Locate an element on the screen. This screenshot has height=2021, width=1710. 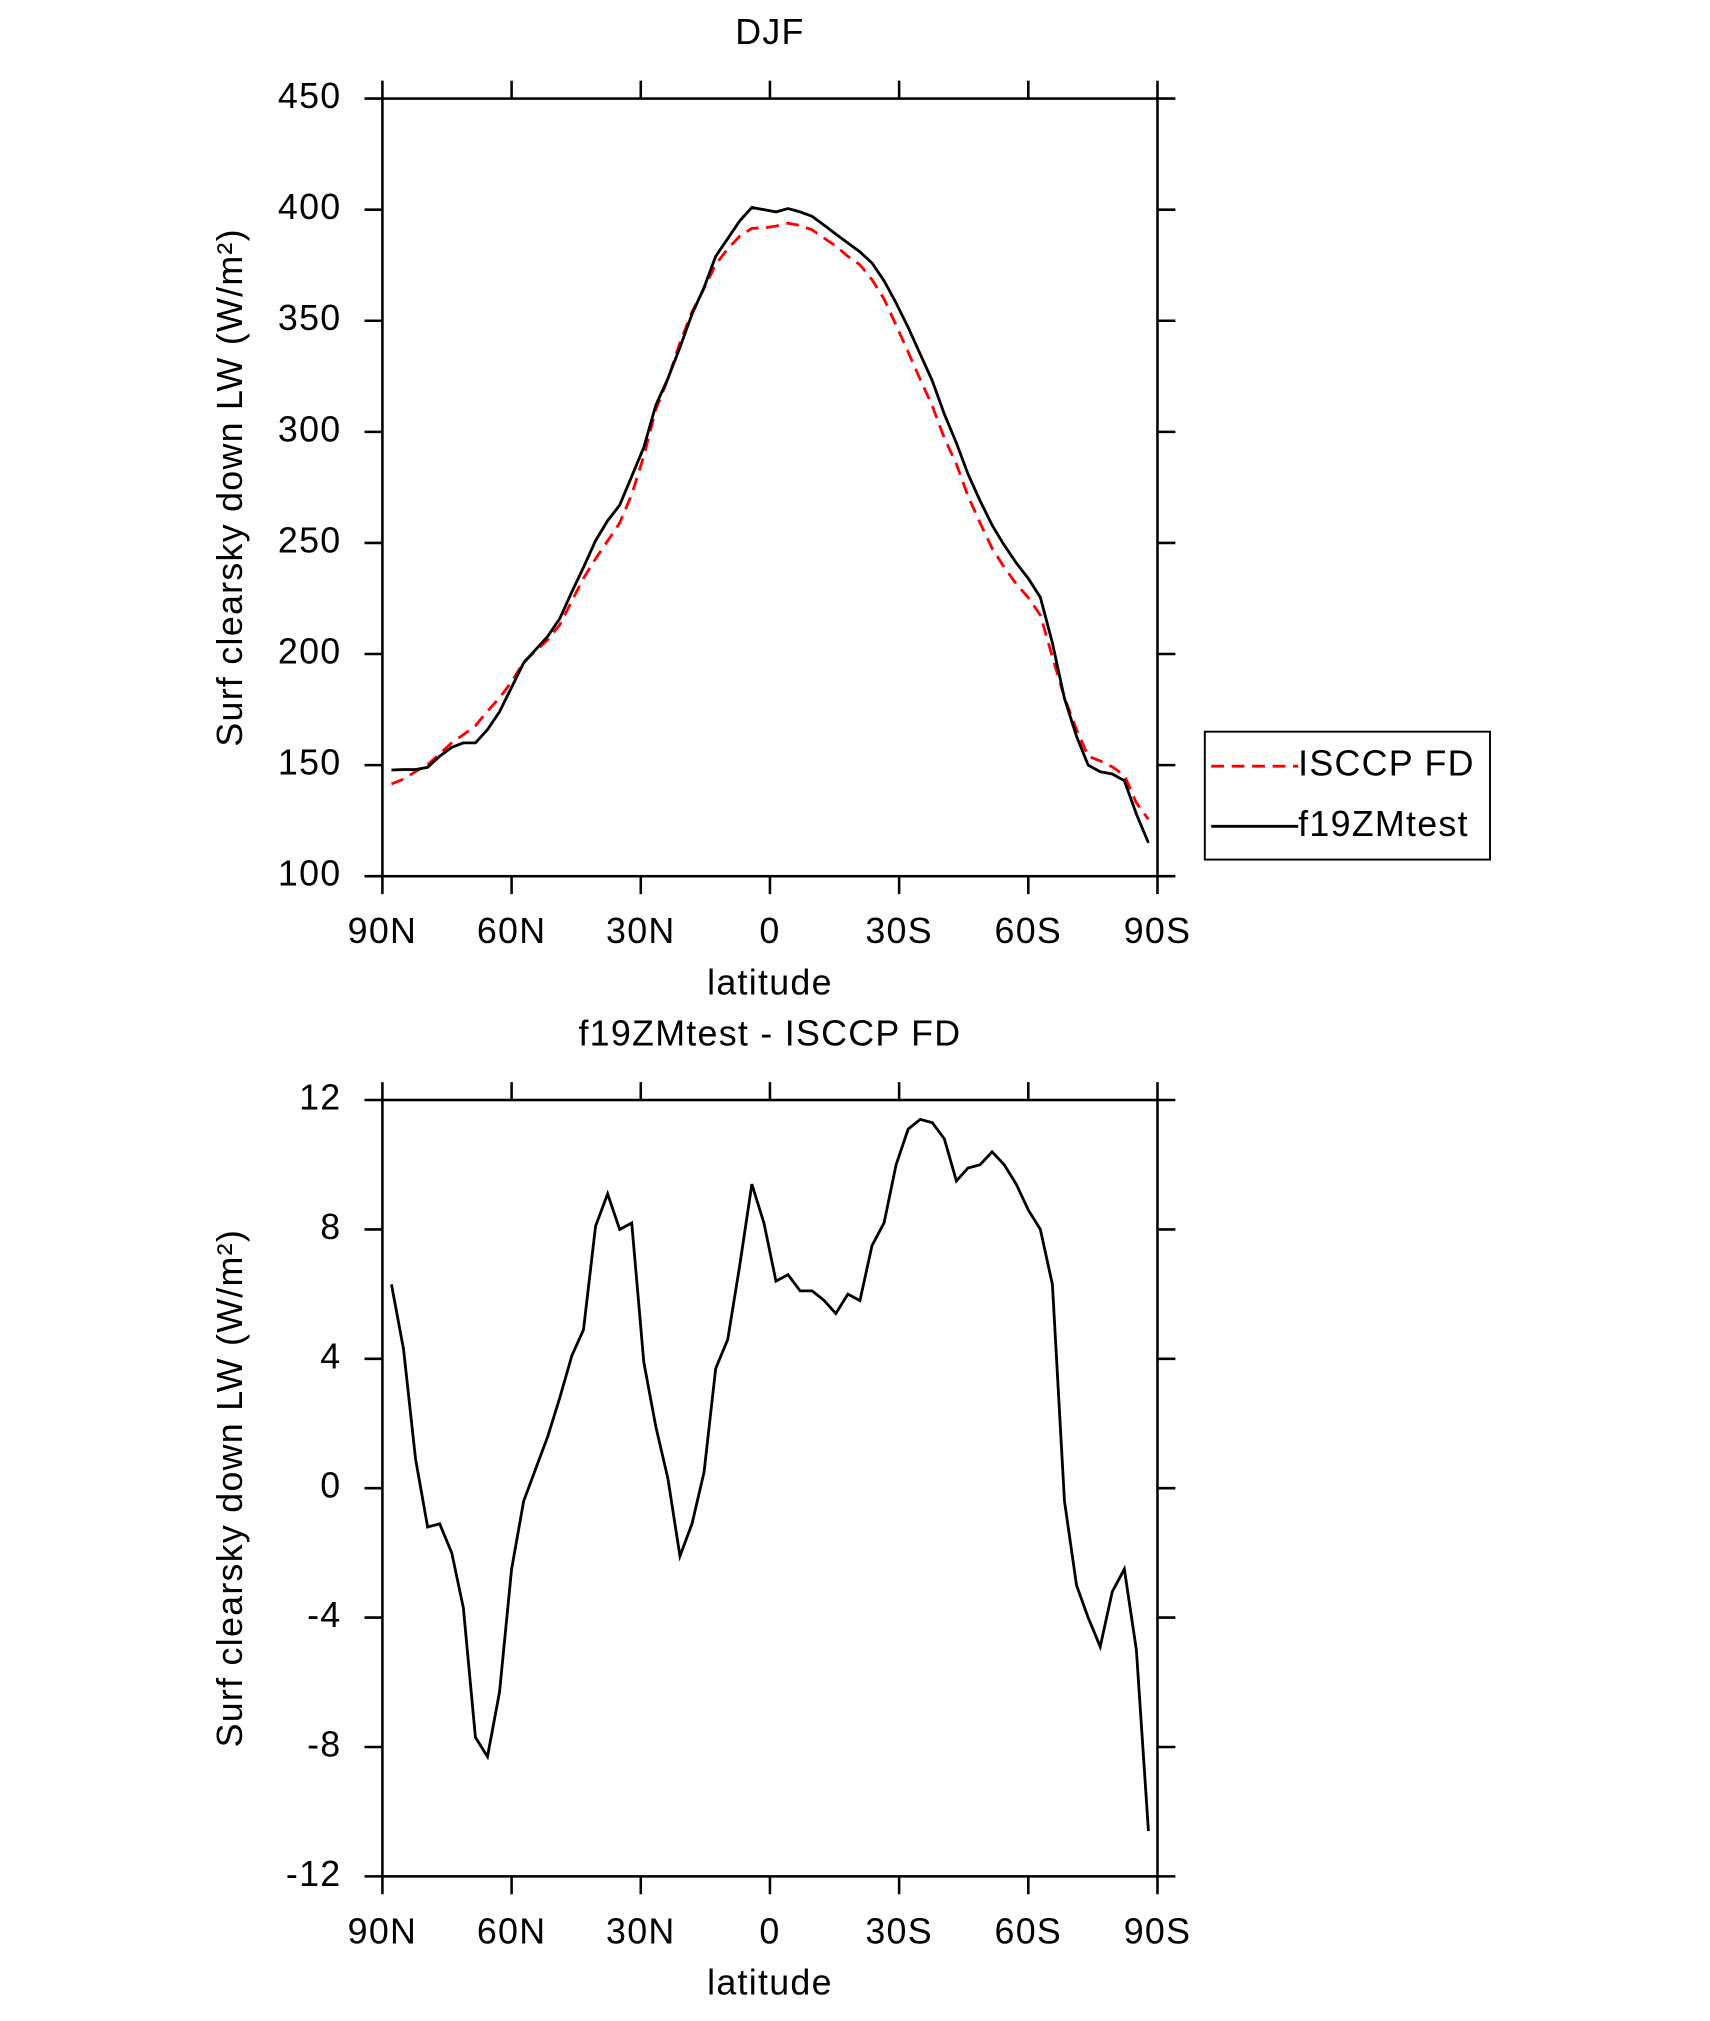
y-tick-label: 150 is located at coordinates (310, 763).